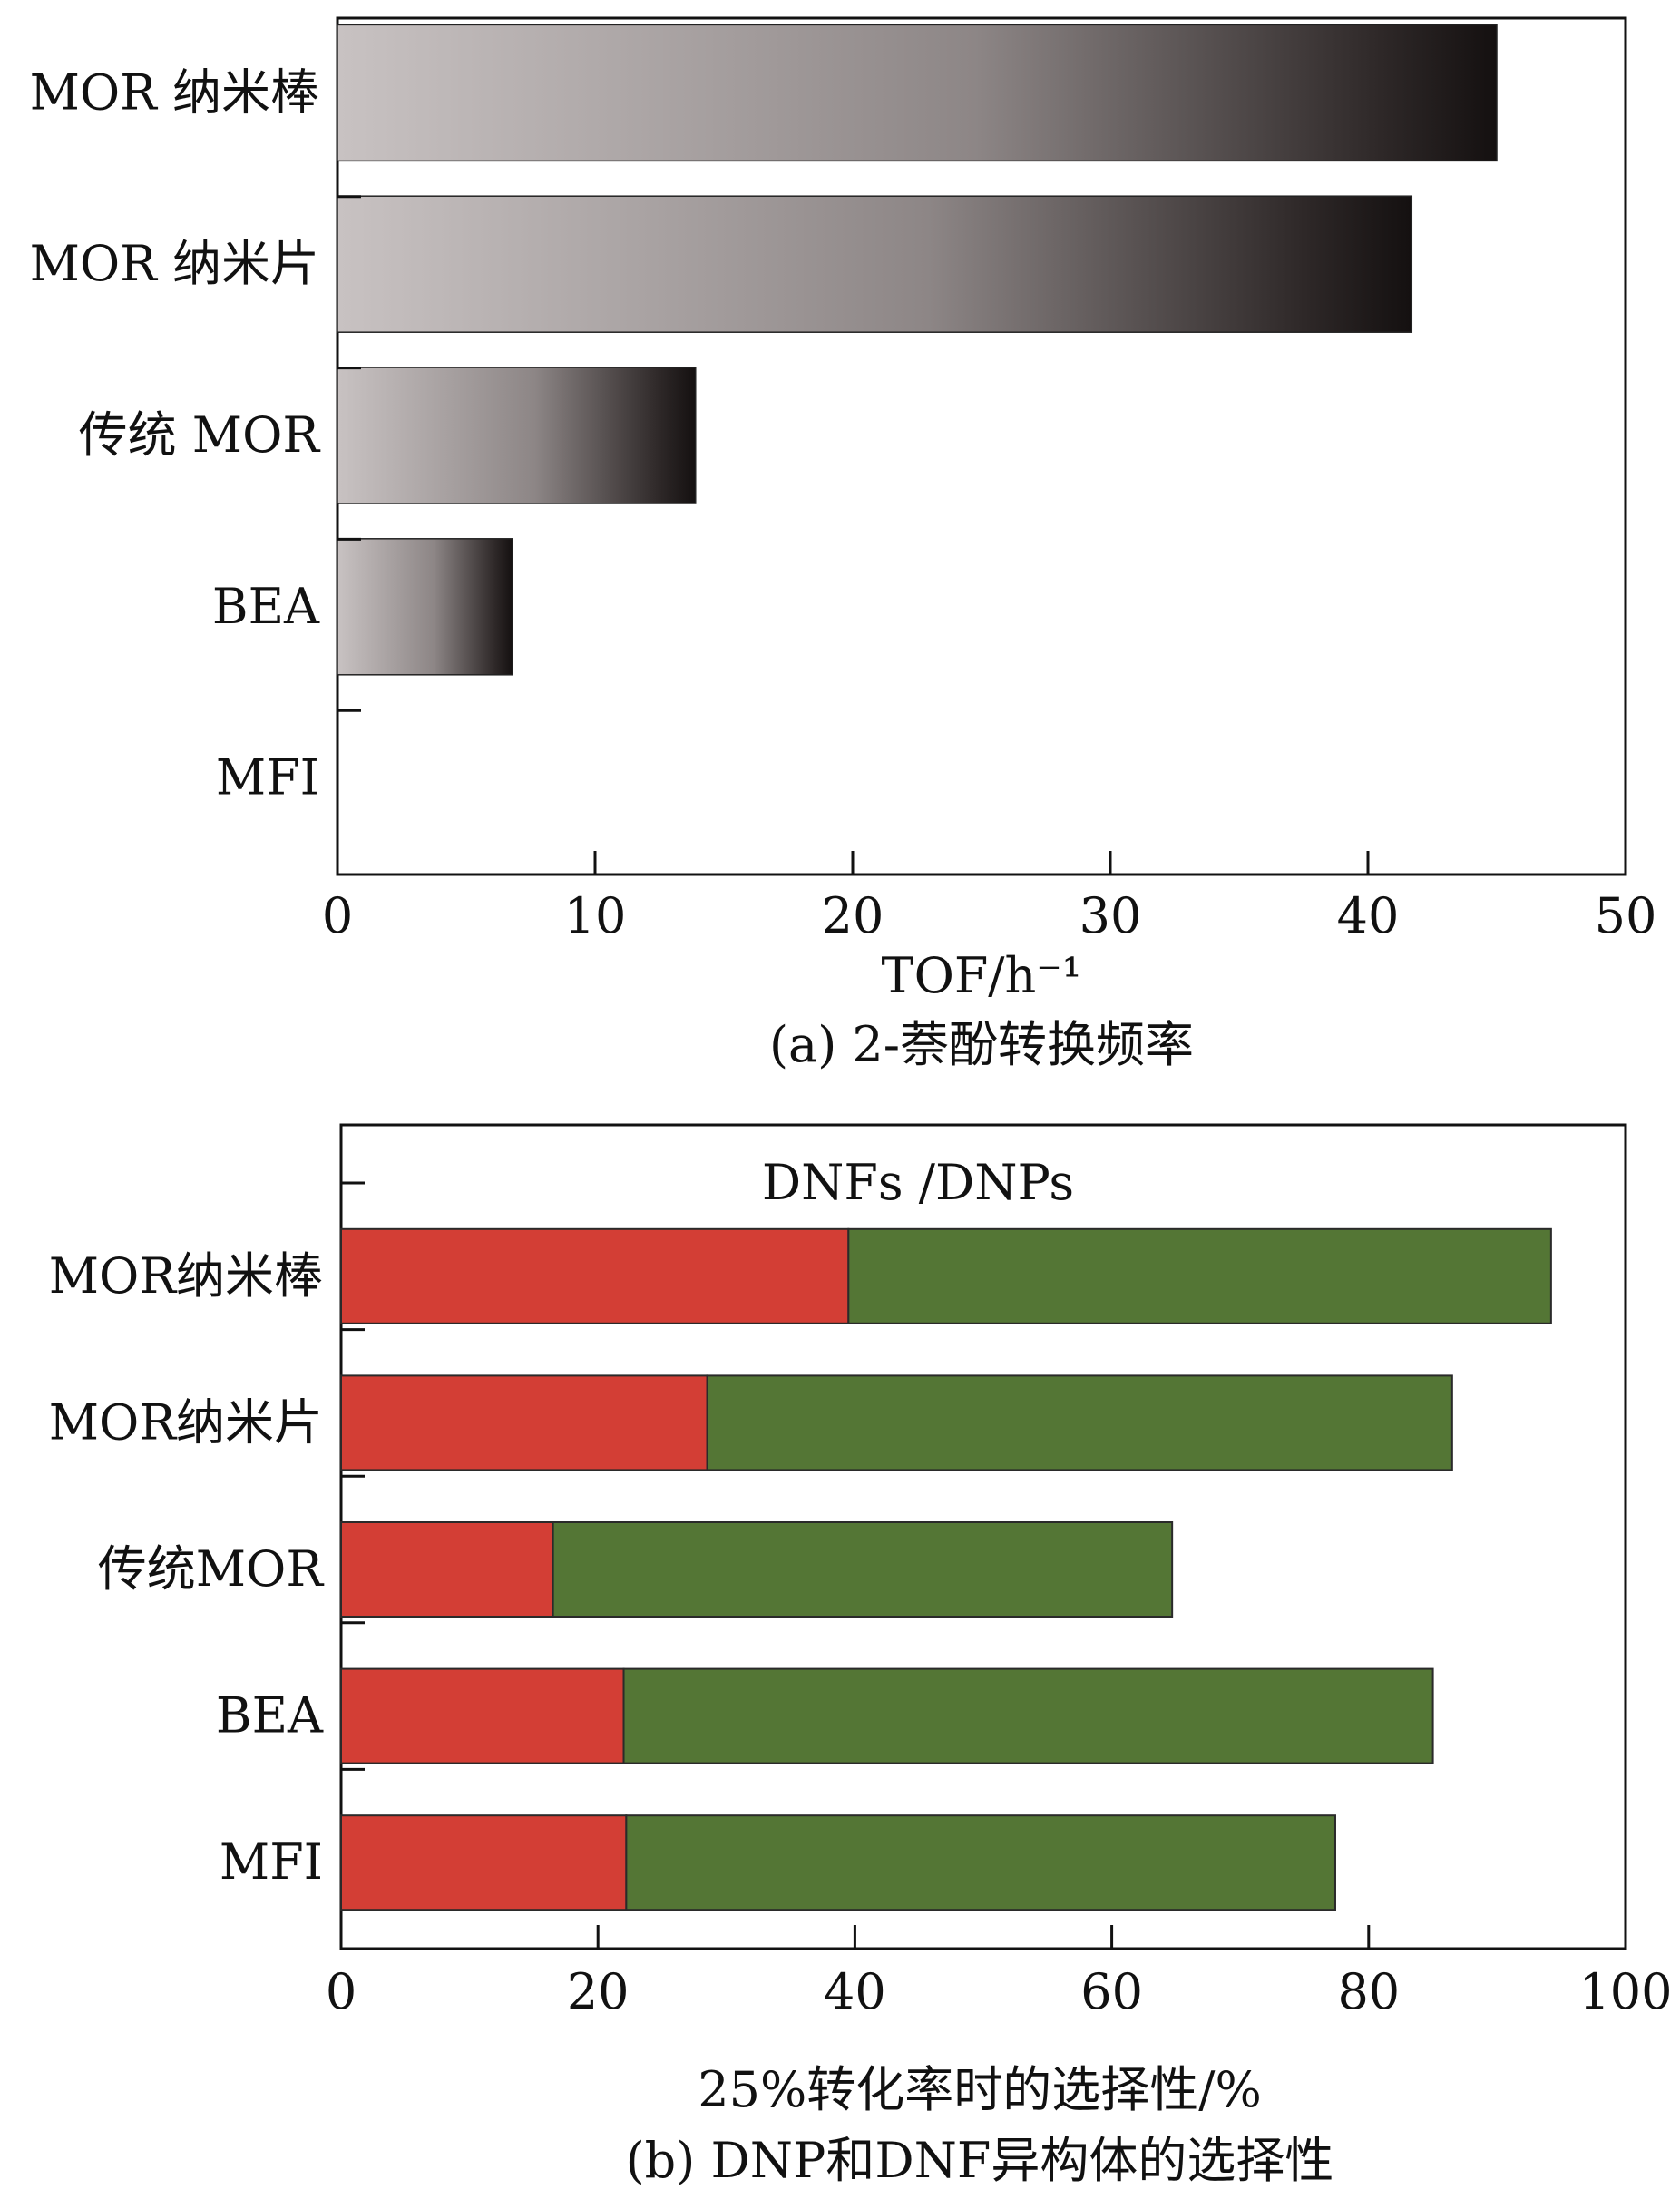  Describe the element at coordinates (1111, 1991) in the screenshot. I see `panel-b-x-tick-label: 60` at that location.